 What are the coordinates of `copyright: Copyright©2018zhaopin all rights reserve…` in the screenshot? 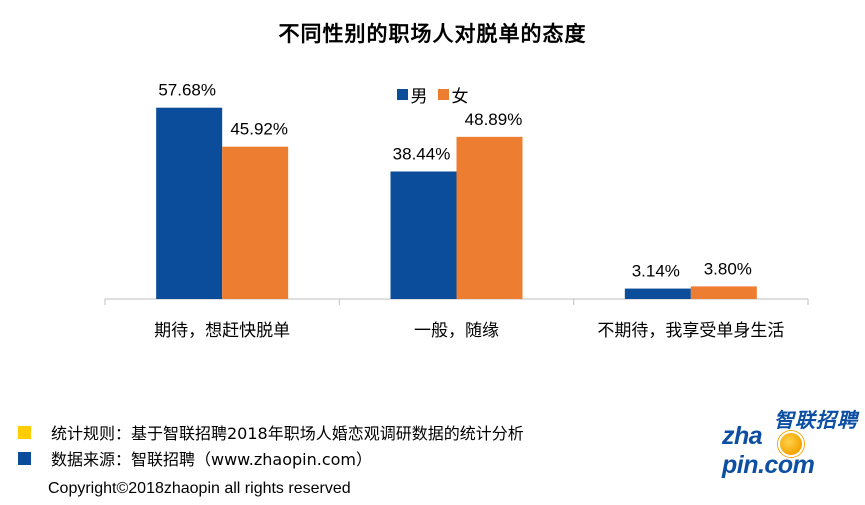 It's located at (199, 488).